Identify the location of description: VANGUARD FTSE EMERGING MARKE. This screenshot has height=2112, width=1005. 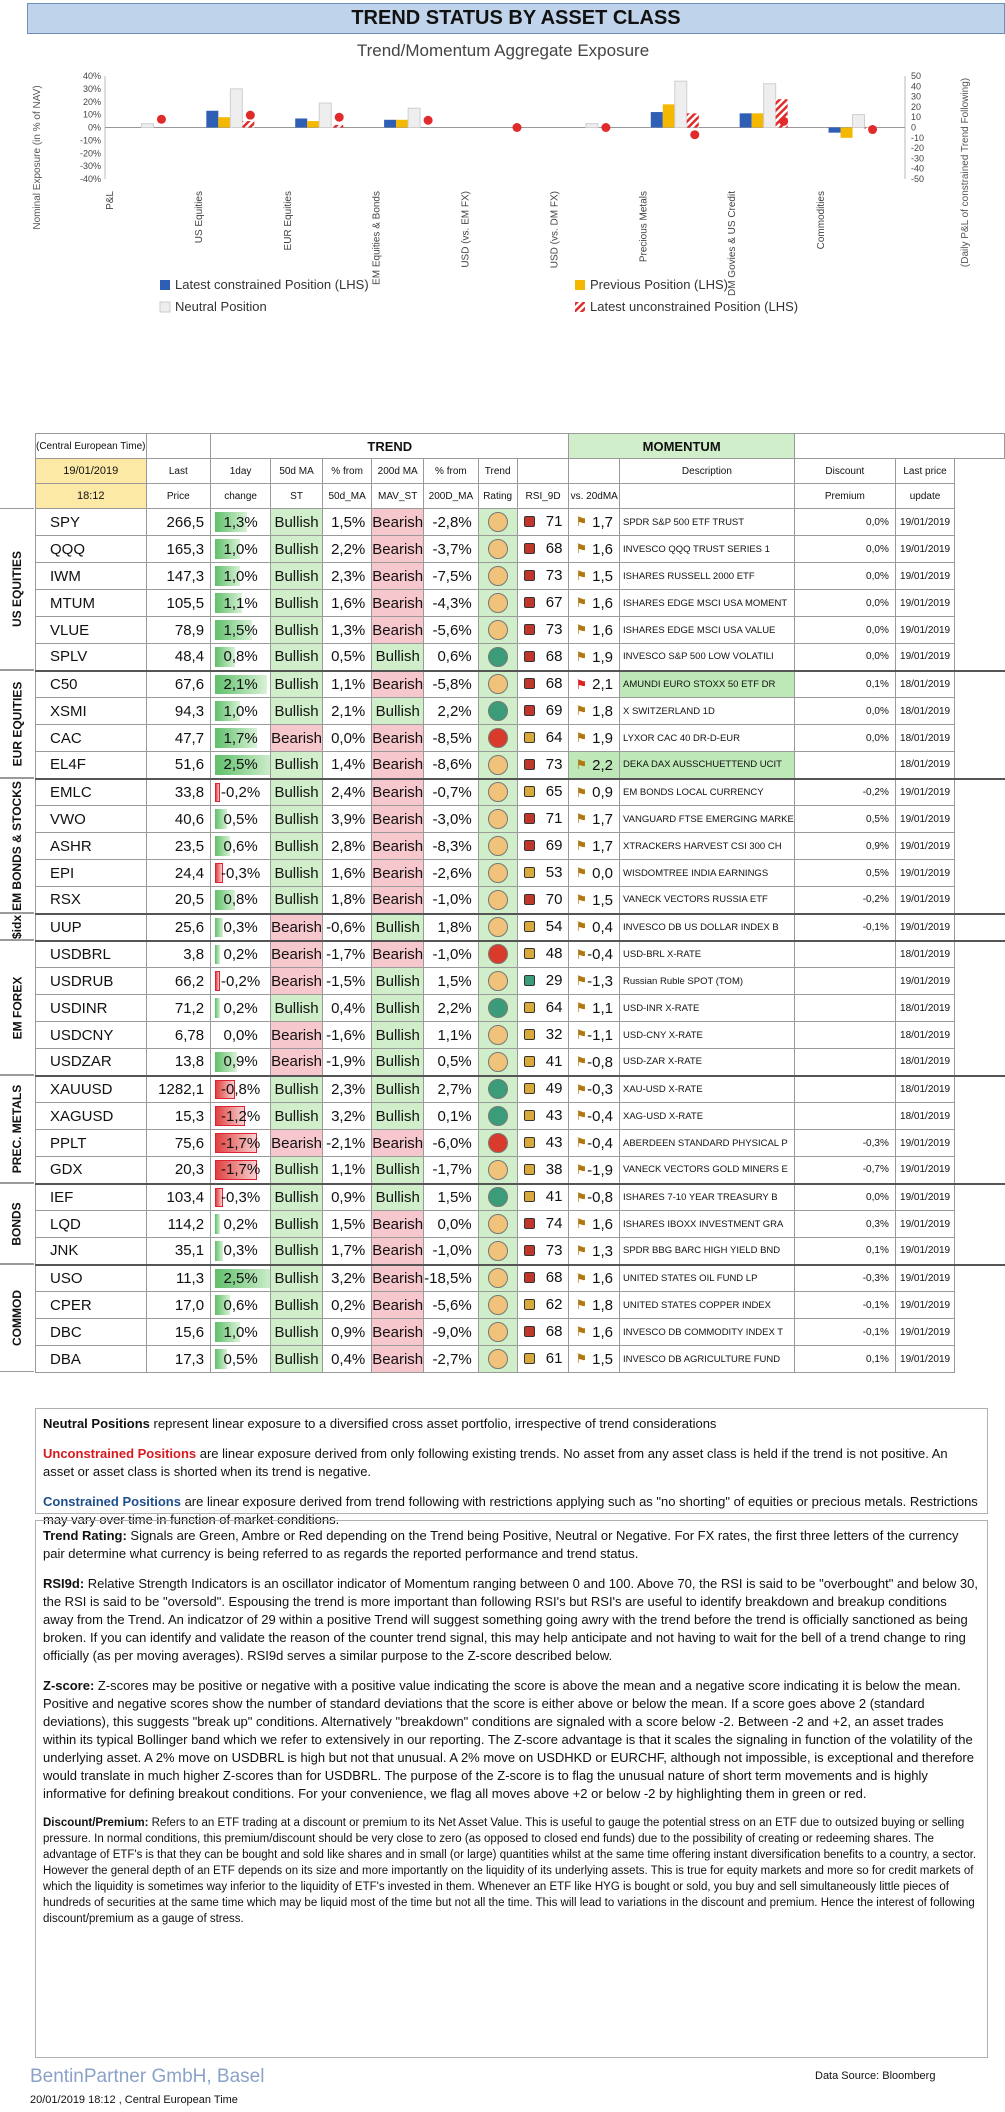
(707, 819).